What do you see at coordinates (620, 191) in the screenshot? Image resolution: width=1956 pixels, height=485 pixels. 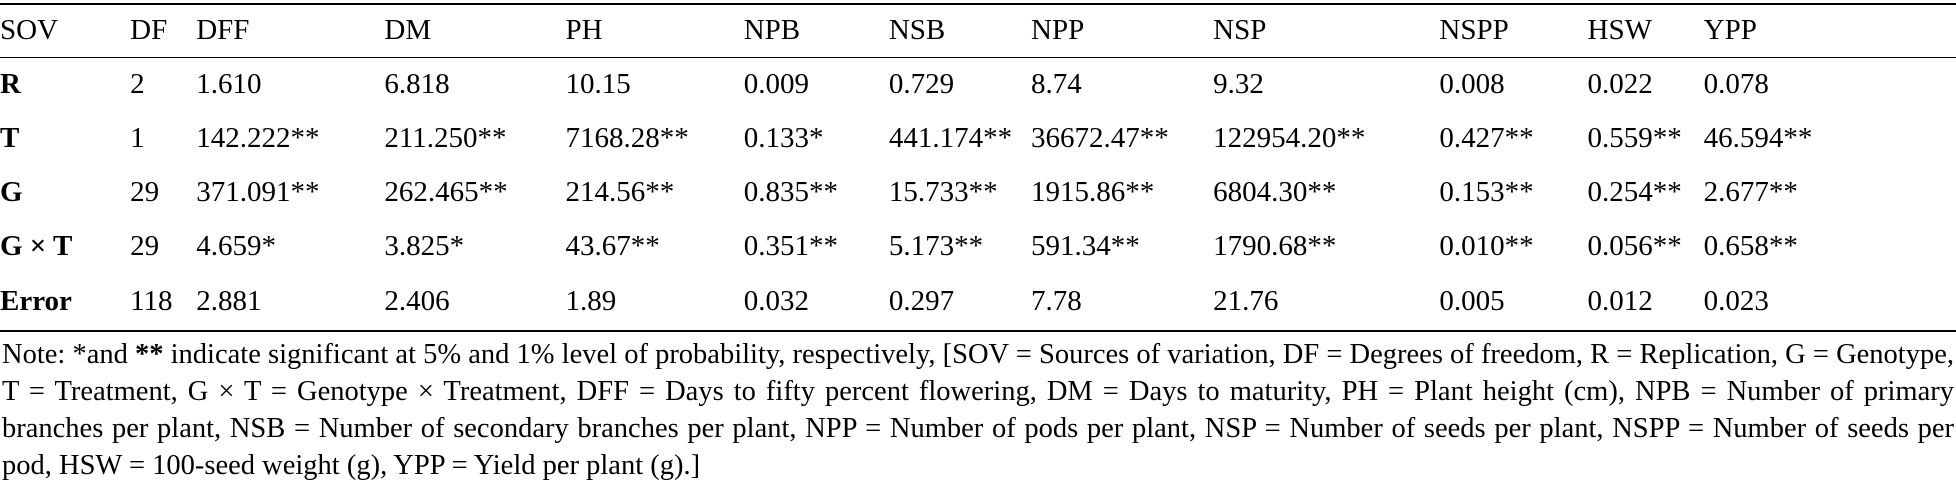 I see `table-cell: 214.56**` at bounding box center [620, 191].